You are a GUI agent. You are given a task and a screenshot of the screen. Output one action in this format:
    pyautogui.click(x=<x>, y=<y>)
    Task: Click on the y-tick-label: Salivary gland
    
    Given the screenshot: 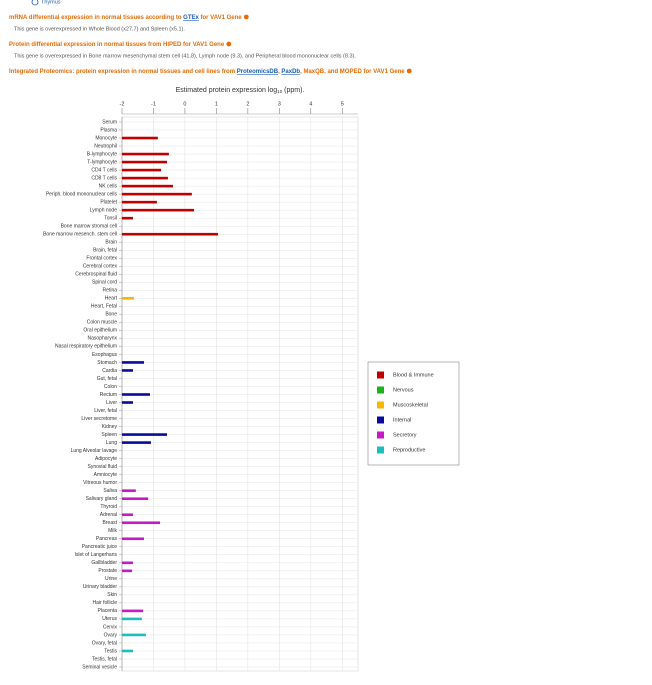 What is the action you would take?
    pyautogui.click(x=102, y=499)
    